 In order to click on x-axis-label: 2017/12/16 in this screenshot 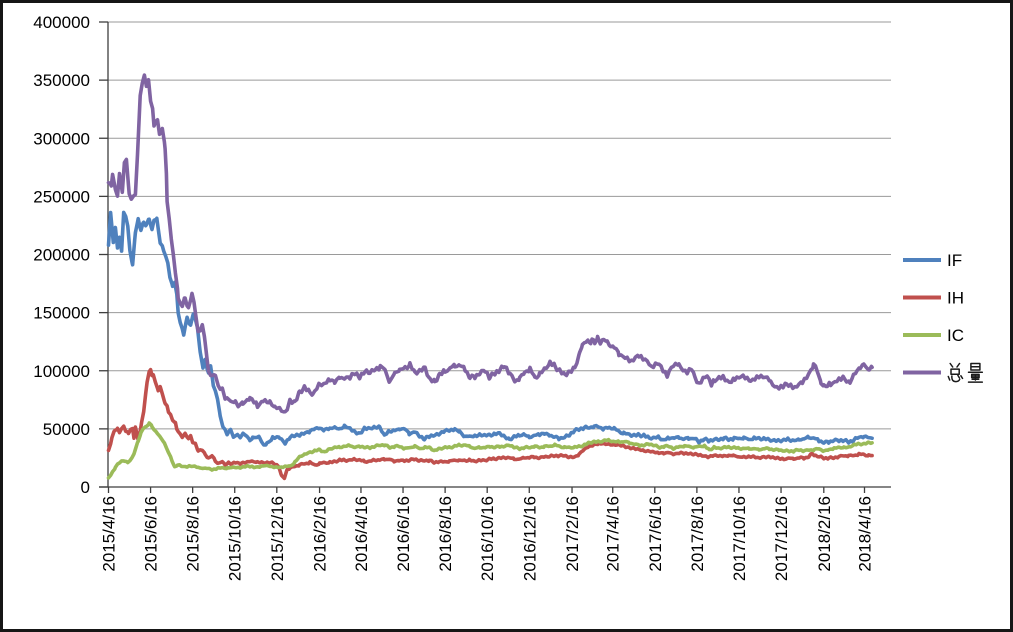, I will do `click(781, 538)`.